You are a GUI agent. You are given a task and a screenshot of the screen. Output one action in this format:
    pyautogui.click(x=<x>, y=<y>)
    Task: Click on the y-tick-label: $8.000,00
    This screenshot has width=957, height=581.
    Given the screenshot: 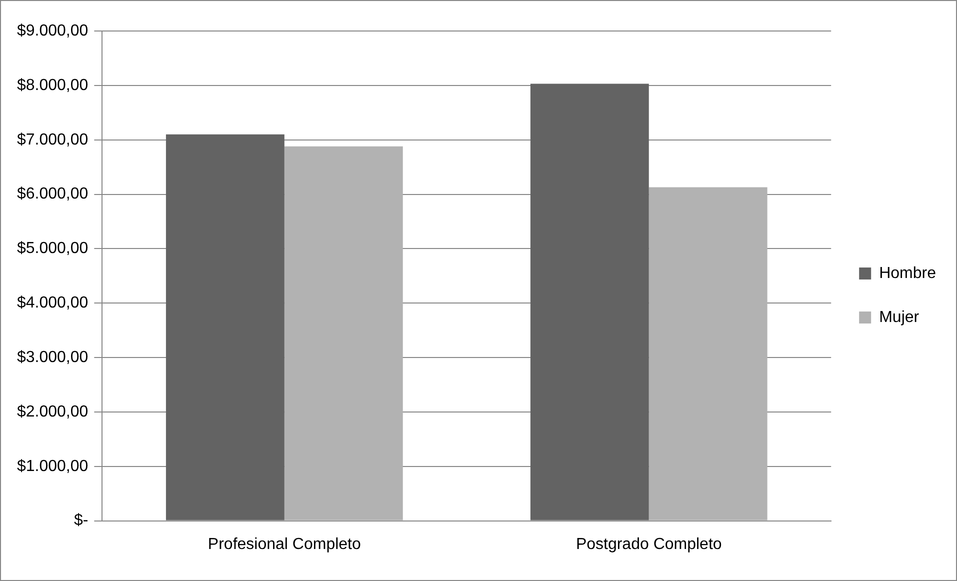 What is the action you would take?
    pyautogui.click(x=52, y=85)
    